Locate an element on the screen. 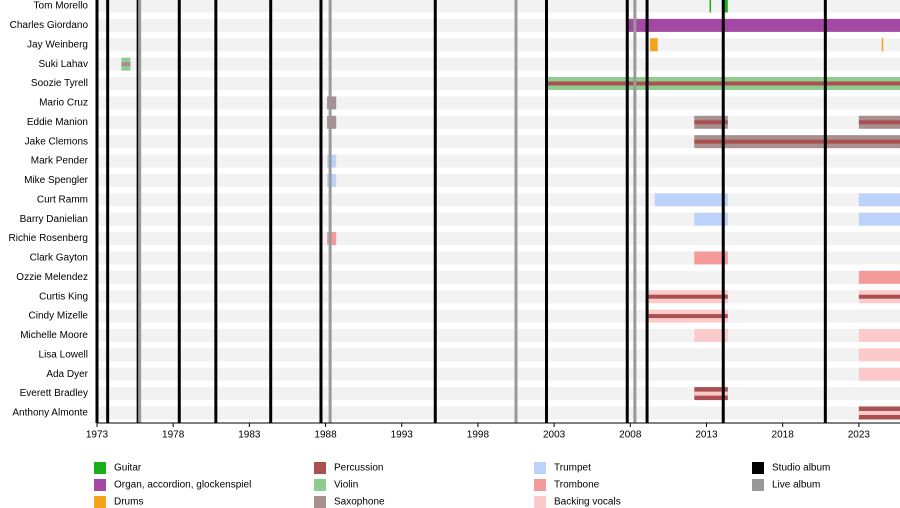 The height and width of the screenshot is (508, 900). legend-label: Guitar is located at coordinates (128, 468).